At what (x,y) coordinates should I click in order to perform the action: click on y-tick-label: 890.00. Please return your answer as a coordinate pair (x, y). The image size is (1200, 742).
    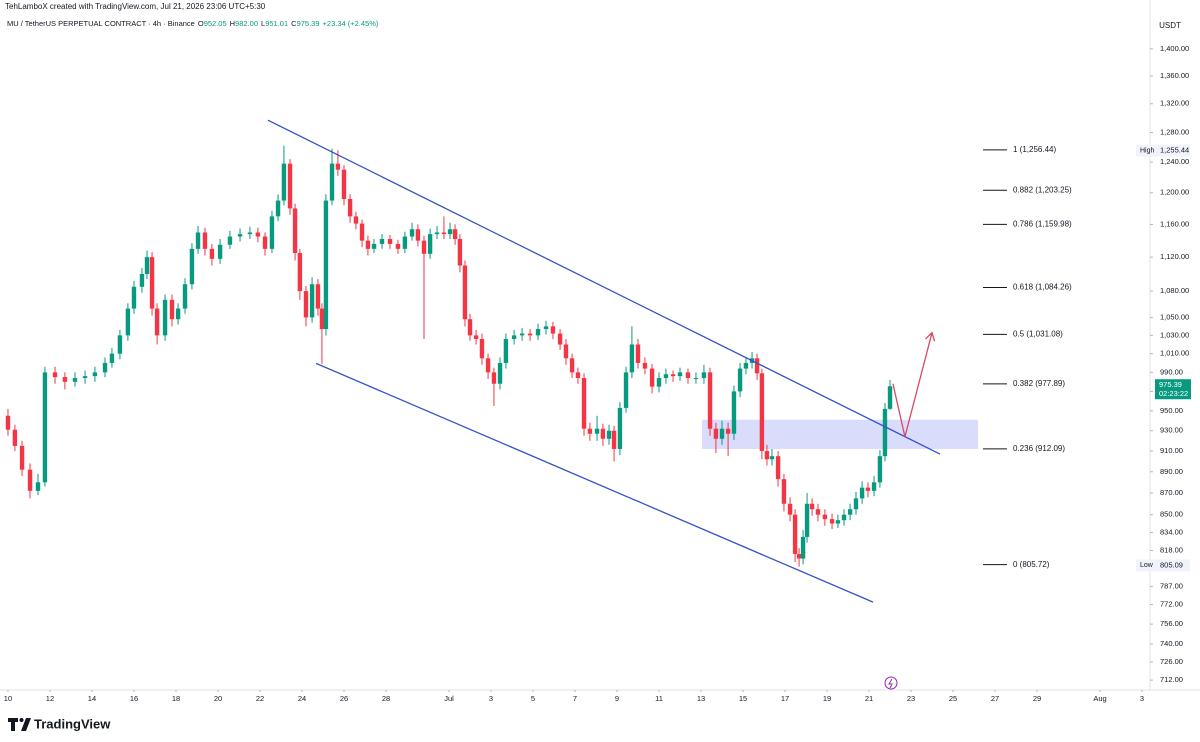
    Looking at the image, I should click on (1171, 471).